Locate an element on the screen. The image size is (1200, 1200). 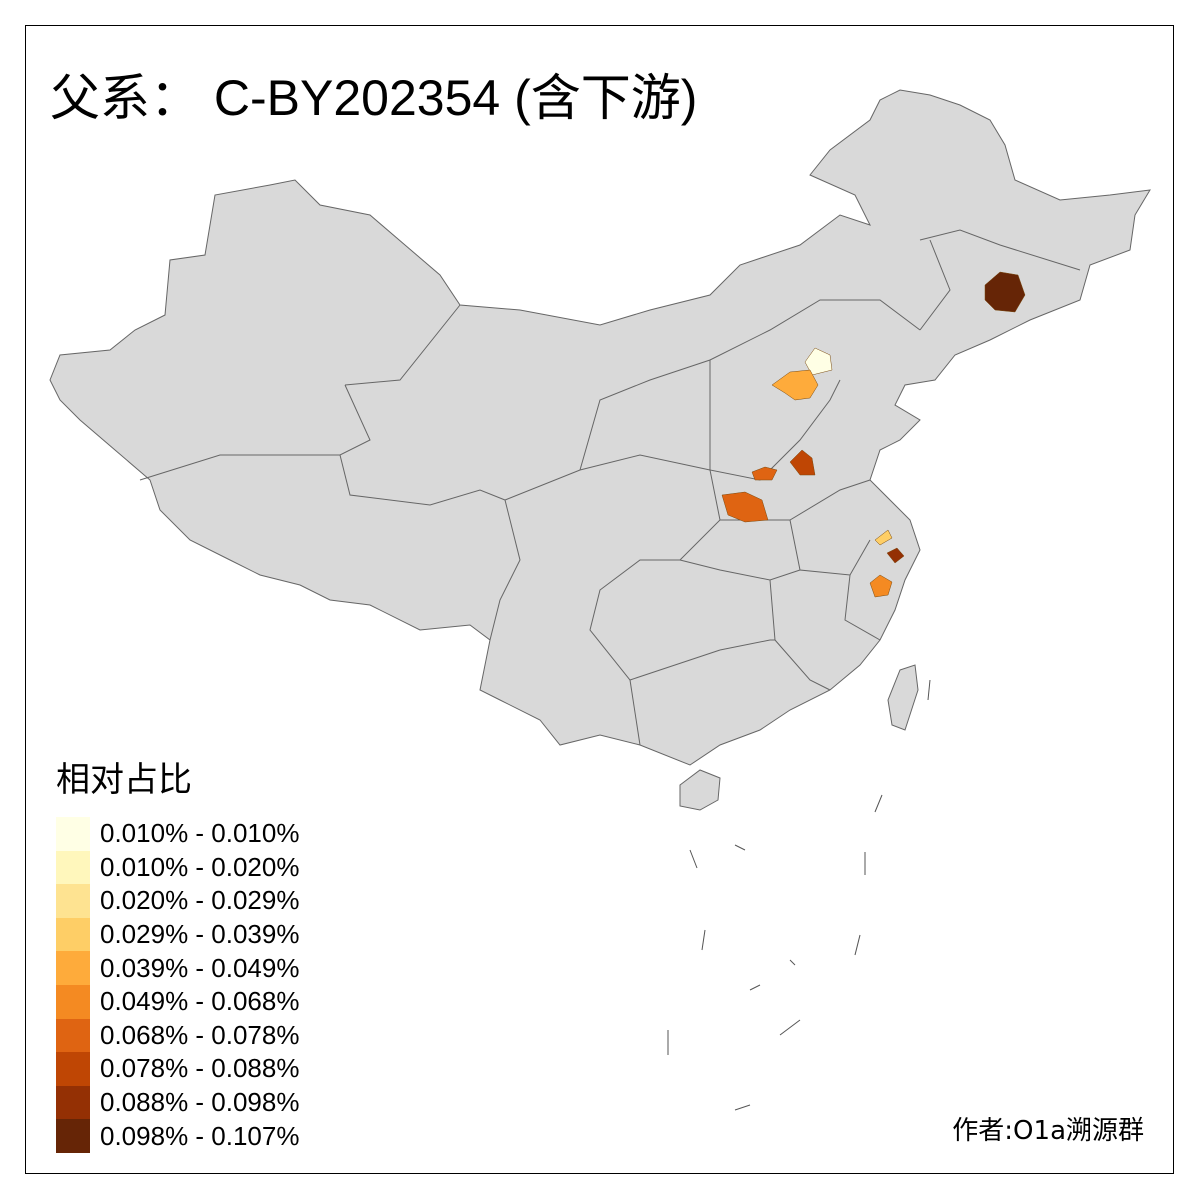
map-title: 父系： C-BY202354 (含下游) is located at coordinates (374, 98).